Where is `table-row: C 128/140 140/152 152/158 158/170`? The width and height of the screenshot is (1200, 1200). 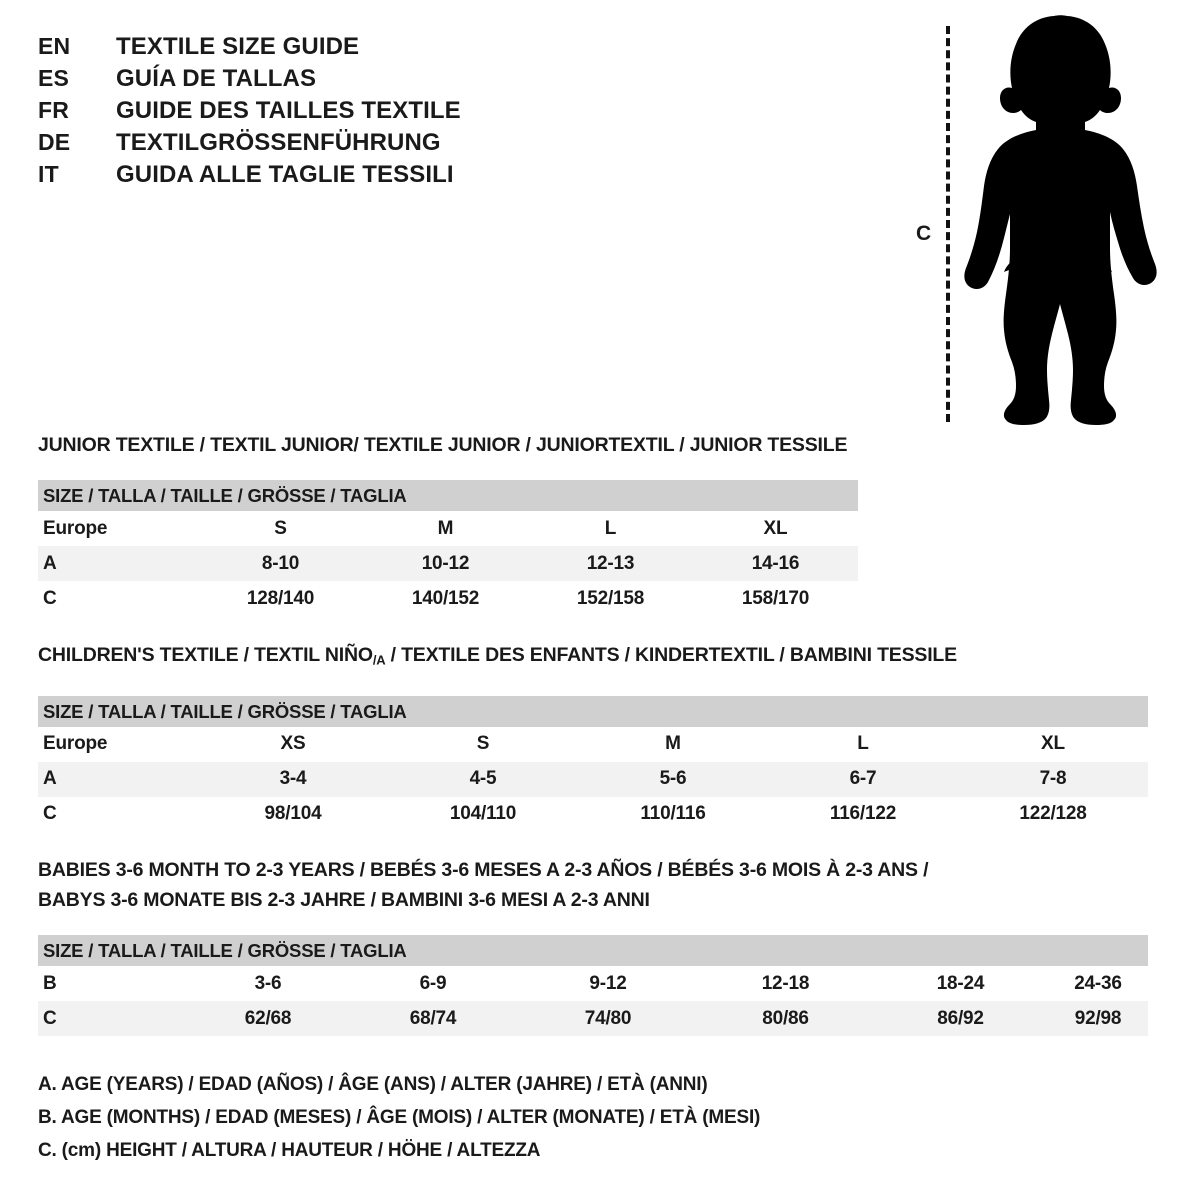
table-row: C 128/140 140/152 152/158 158/170 is located at coordinates (448, 598).